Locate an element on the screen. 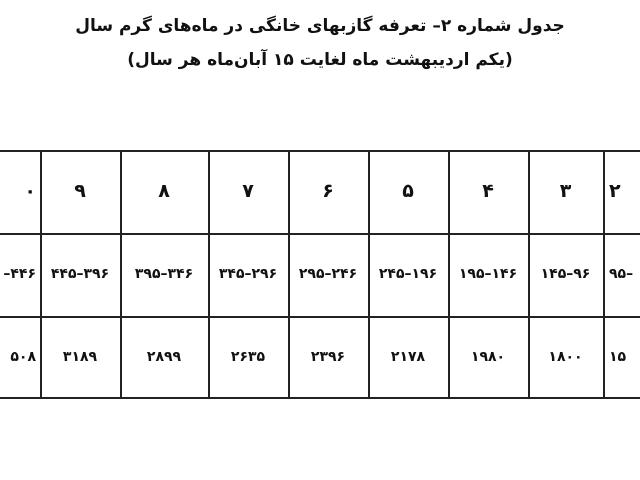 This screenshot has width=640, height=480. cell-range: ۳۴۵–۲۹۶ is located at coordinates (248, 274).